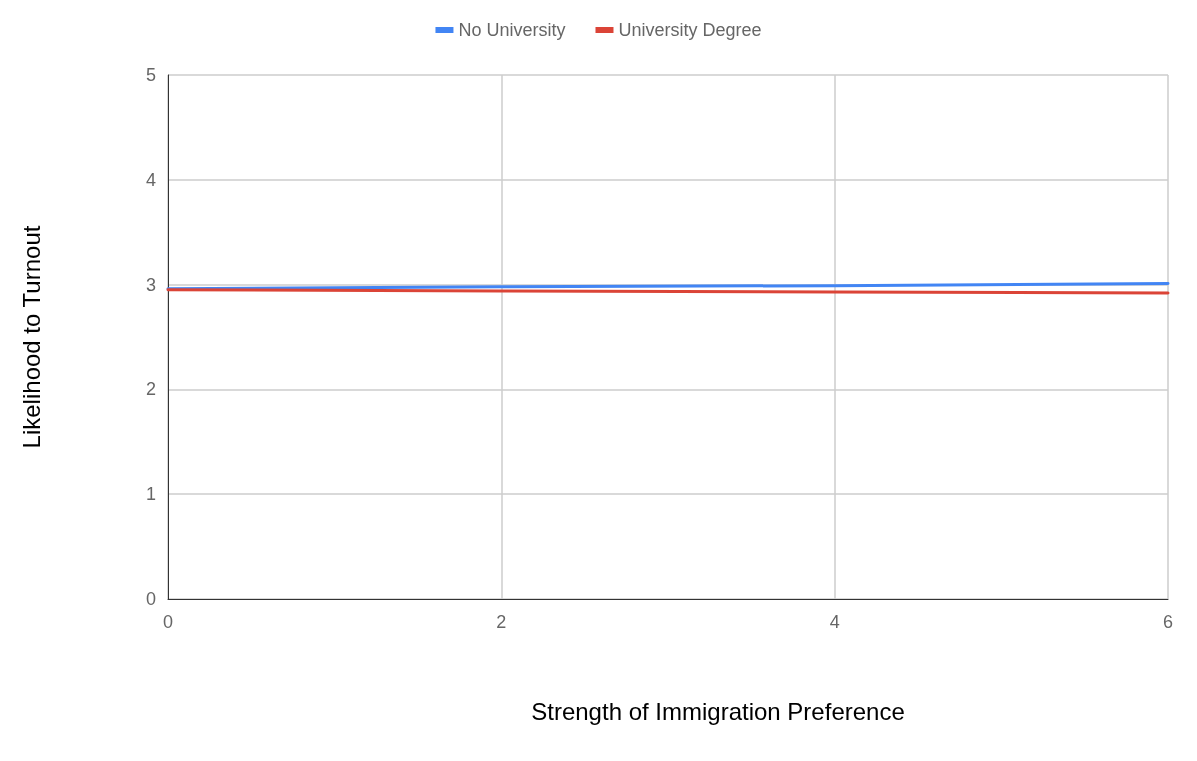 The height and width of the screenshot is (761, 1197). Describe the element at coordinates (168, 622) in the screenshot. I see `x-tick-label: 0` at that location.